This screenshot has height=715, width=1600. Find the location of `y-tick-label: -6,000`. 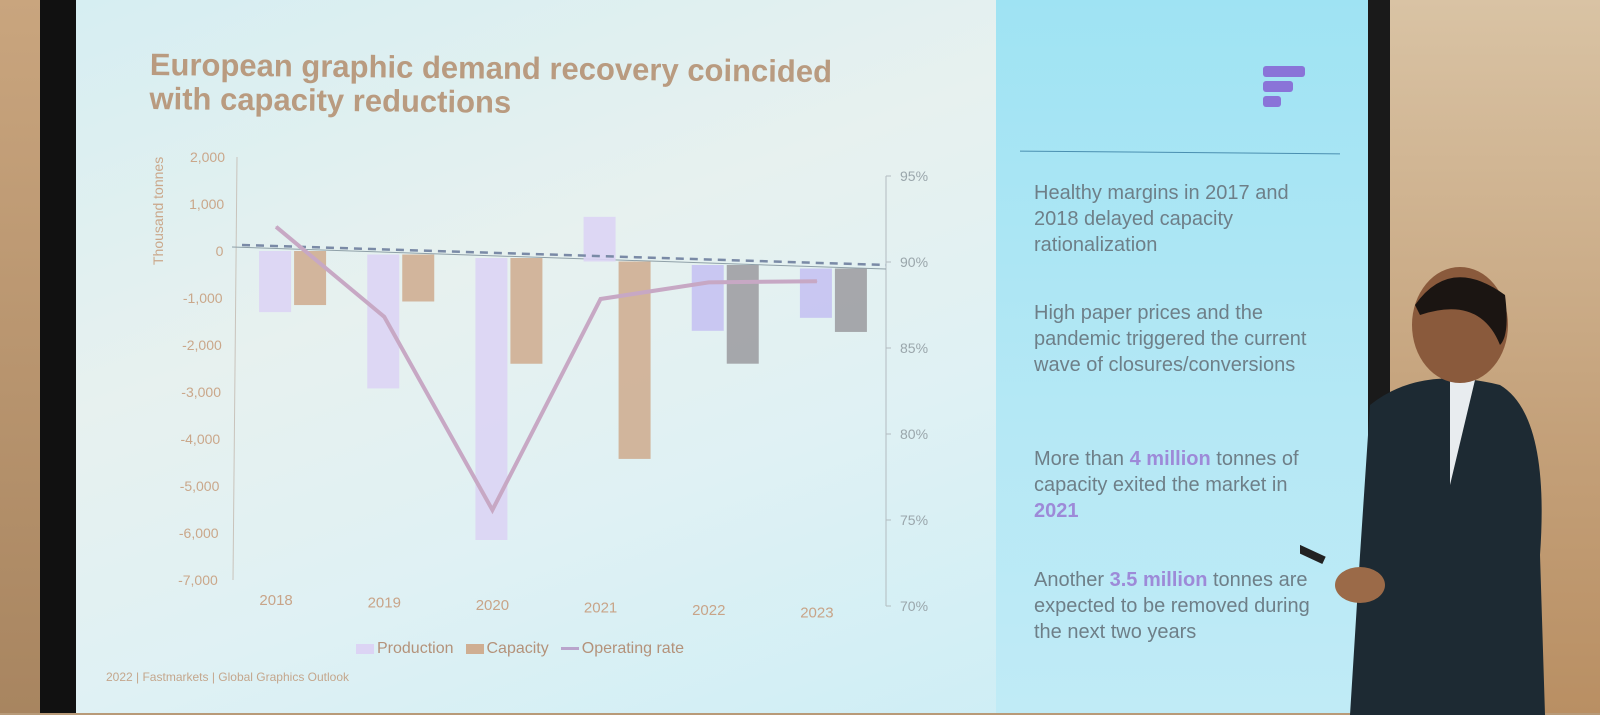

y-tick-label: -6,000 is located at coordinates (199, 533).